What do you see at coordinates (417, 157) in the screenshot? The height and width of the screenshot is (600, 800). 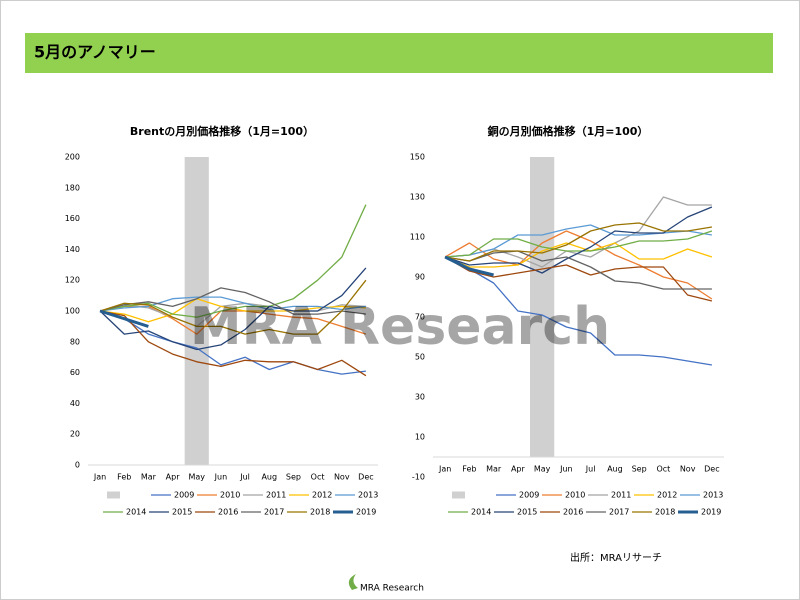 I see `y-tick-label: 150` at bounding box center [417, 157].